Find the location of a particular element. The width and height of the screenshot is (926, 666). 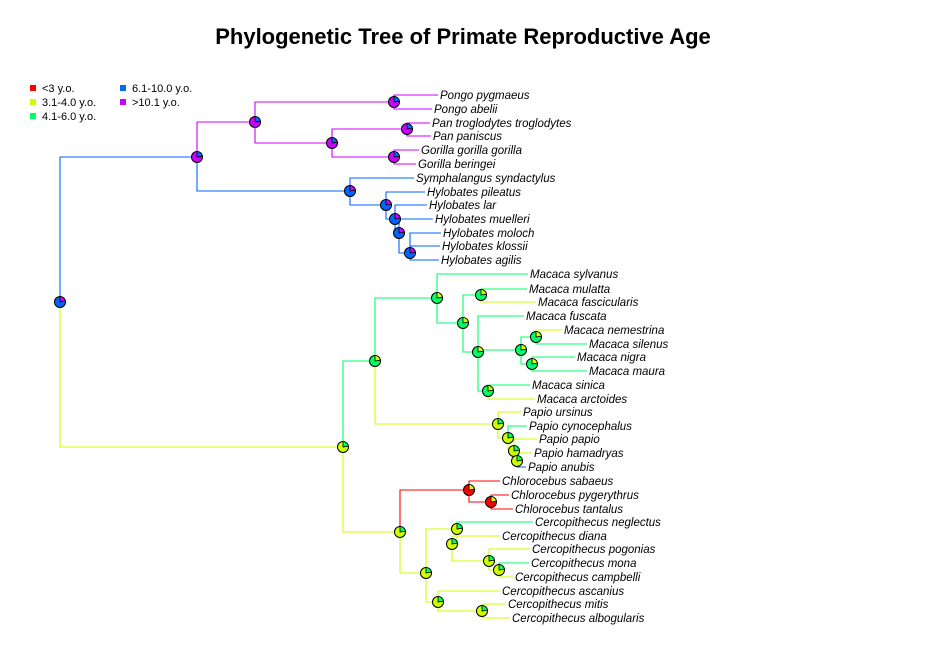

legend-item: 4.1-6.0 y.o. is located at coordinates (63, 117).